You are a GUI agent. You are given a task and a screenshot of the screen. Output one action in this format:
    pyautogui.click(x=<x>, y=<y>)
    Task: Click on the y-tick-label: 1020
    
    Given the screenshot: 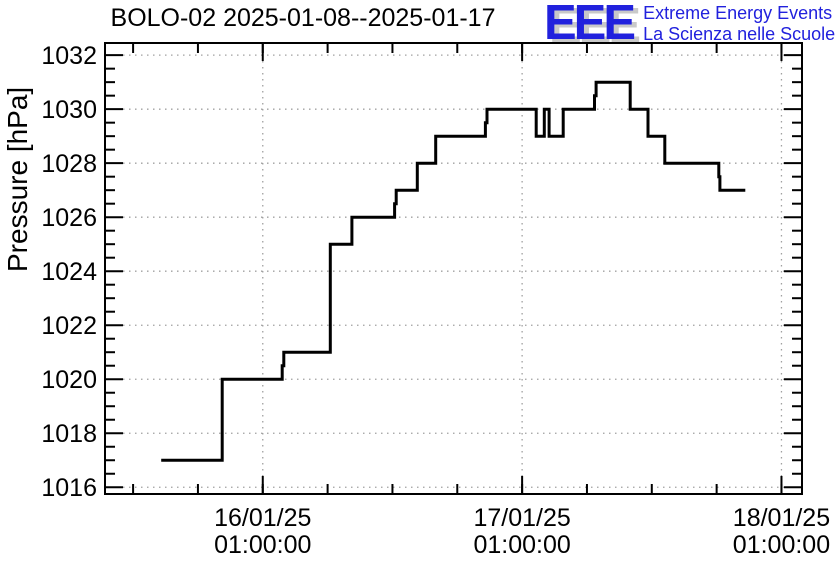 What is the action you would take?
    pyautogui.click(x=69, y=380)
    